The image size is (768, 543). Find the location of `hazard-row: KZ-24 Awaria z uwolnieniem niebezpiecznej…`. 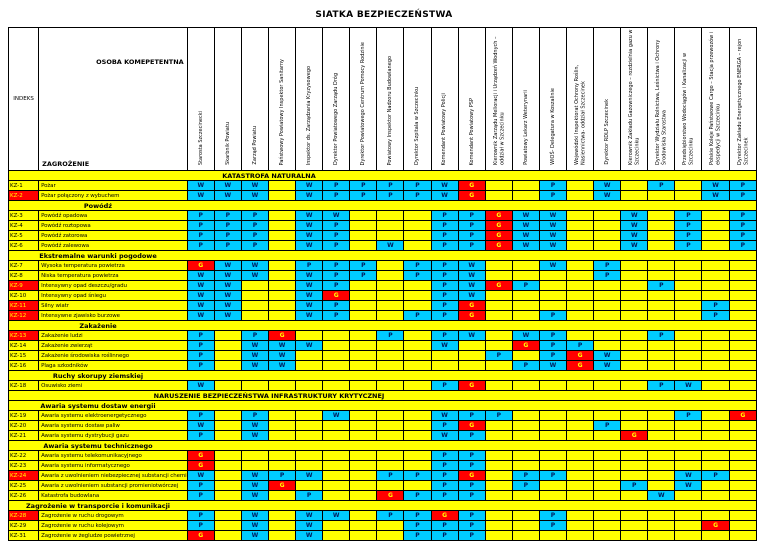

hazard-row: KZ-24 Awaria z uwolnieniem niebezpiecznej… is located at coordinates (382, 475).